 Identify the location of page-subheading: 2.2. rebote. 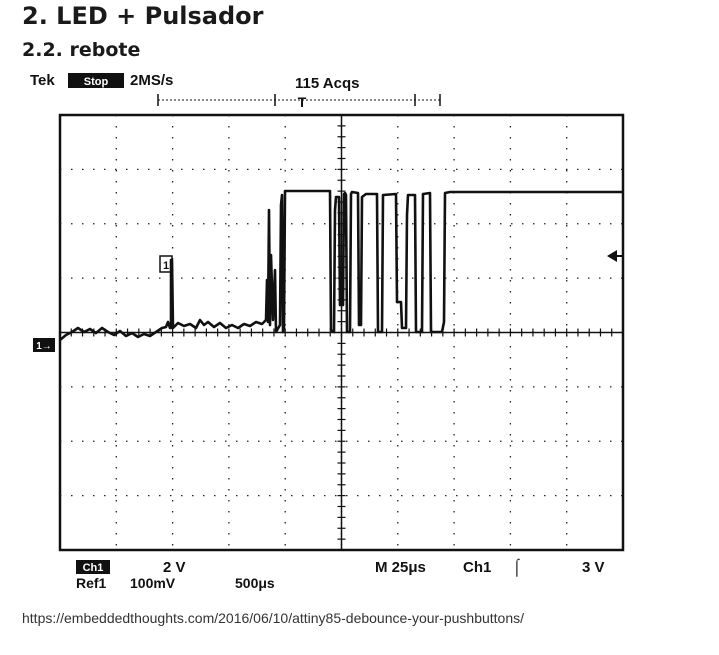
(81, 50).